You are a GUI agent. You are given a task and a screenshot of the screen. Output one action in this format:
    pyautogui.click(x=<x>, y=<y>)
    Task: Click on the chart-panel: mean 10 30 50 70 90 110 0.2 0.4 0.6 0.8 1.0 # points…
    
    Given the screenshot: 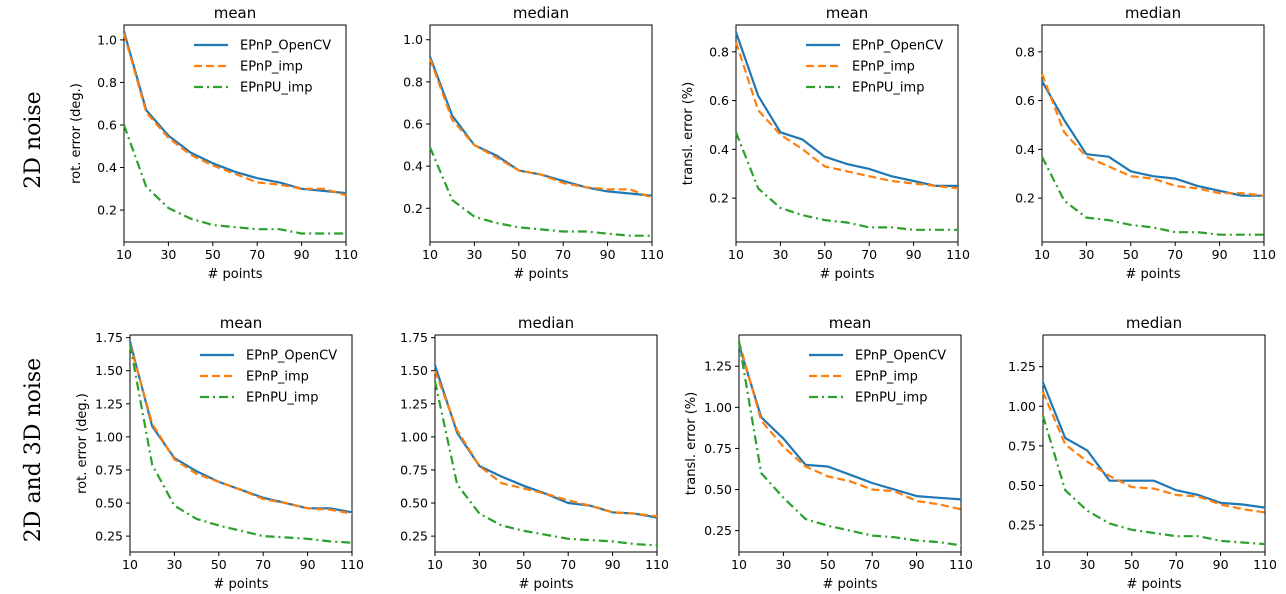 What is the action you would take?
    pyautogui.click(x=213, y=143)
    